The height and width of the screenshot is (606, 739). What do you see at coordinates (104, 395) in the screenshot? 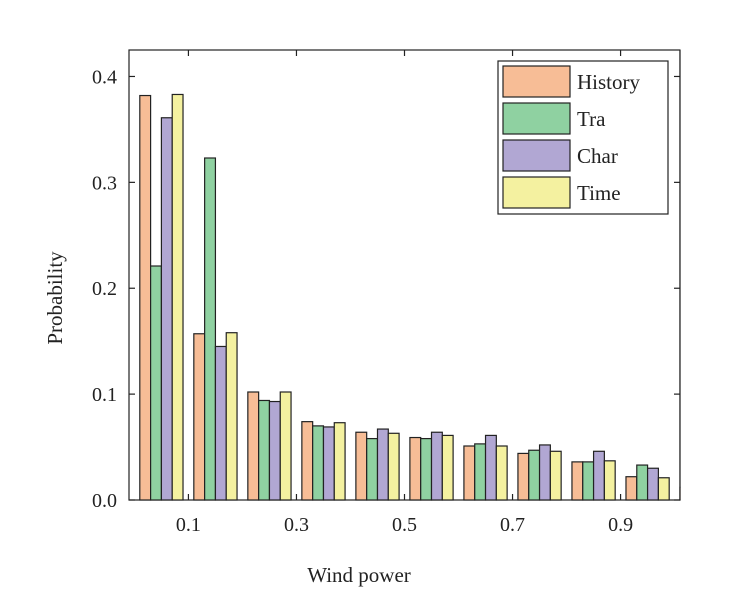
I see `y-tick-label: 0.1` at bounding box center [104, 395].